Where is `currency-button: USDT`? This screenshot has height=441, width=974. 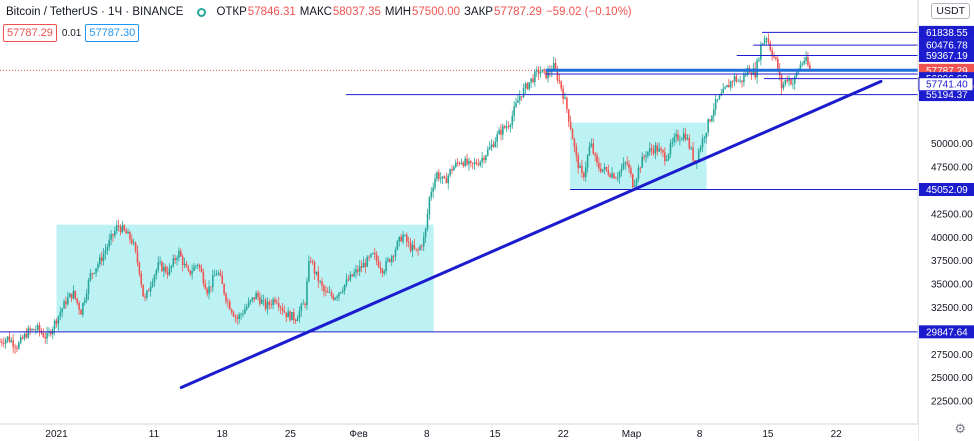
currency-button: USDT is located at coordinates (950, 11).